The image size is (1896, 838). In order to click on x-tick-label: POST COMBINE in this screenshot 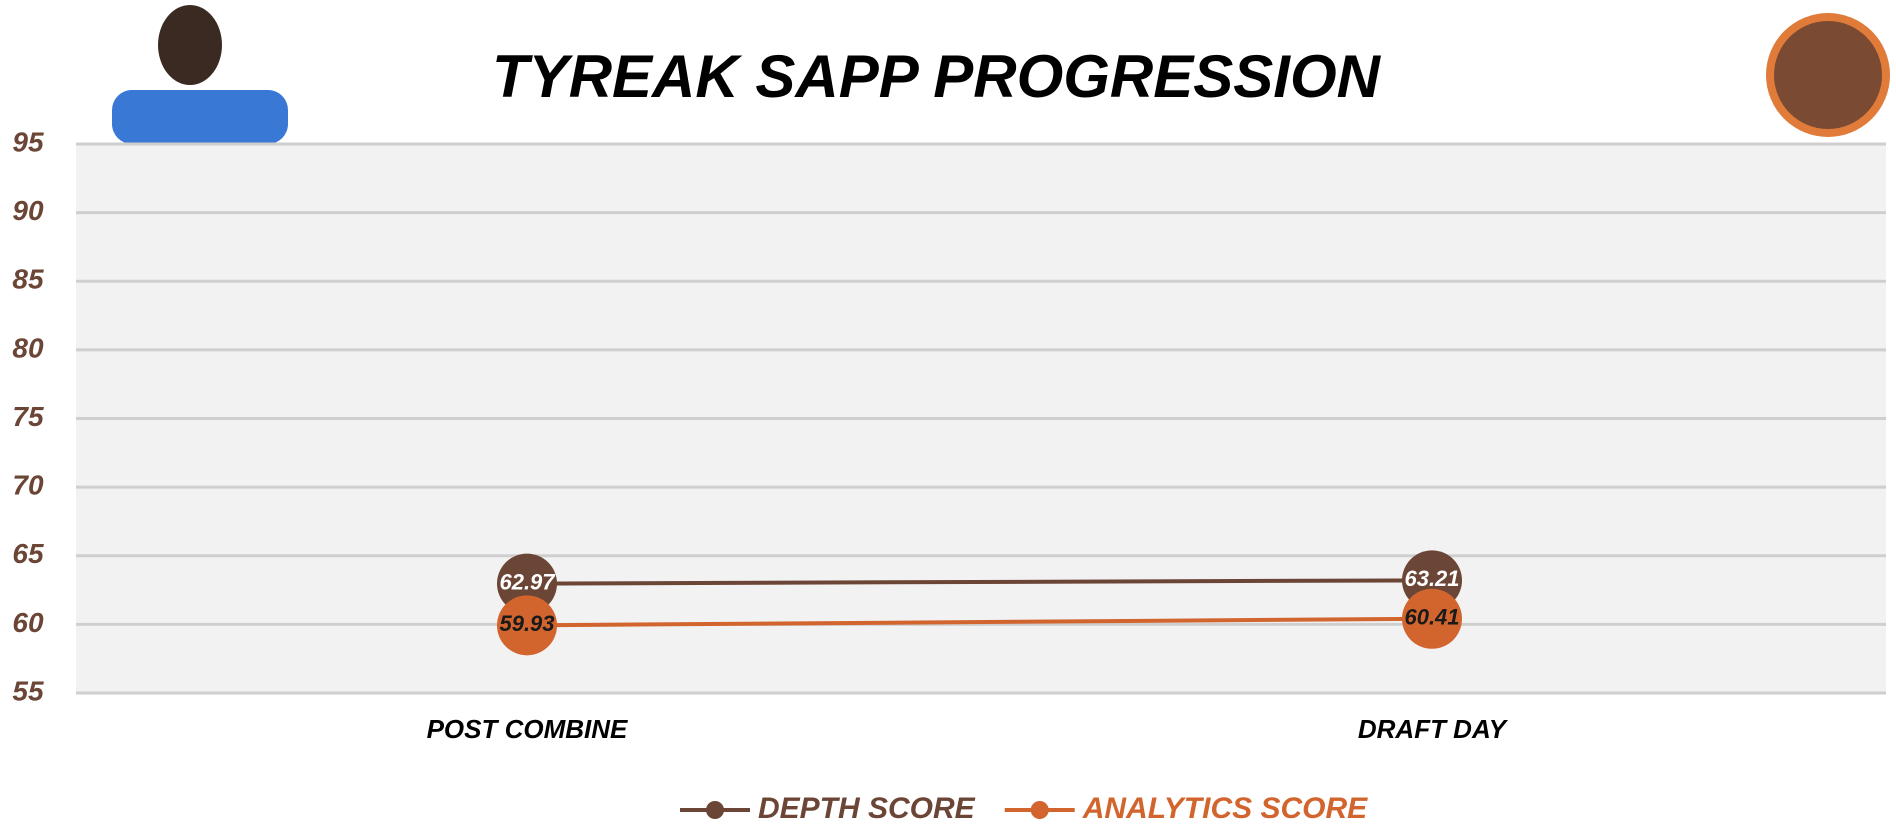, I will do `click(527, 729)`.